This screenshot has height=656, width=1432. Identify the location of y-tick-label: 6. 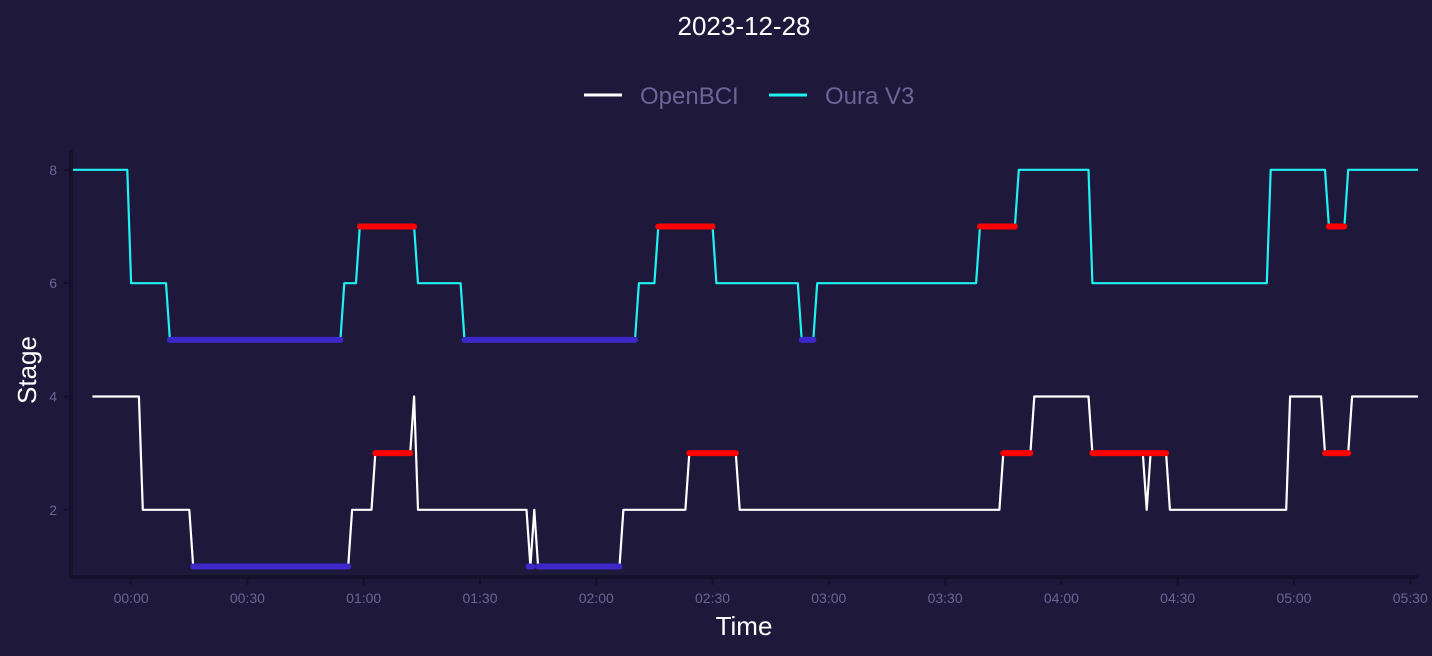
(53, 283).